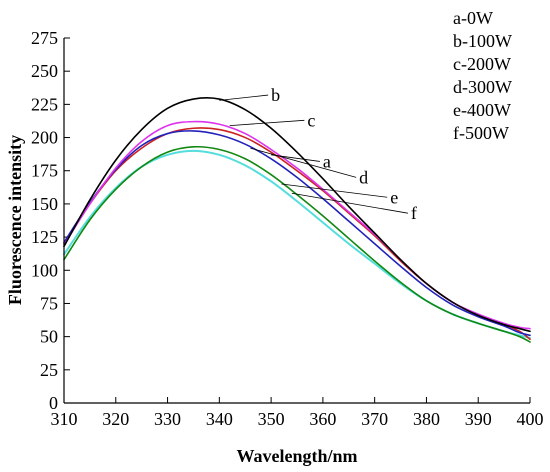  Describe the element at coordinates (473, 18) in the screenshot. I see `legend-item: a-0W` at that location.